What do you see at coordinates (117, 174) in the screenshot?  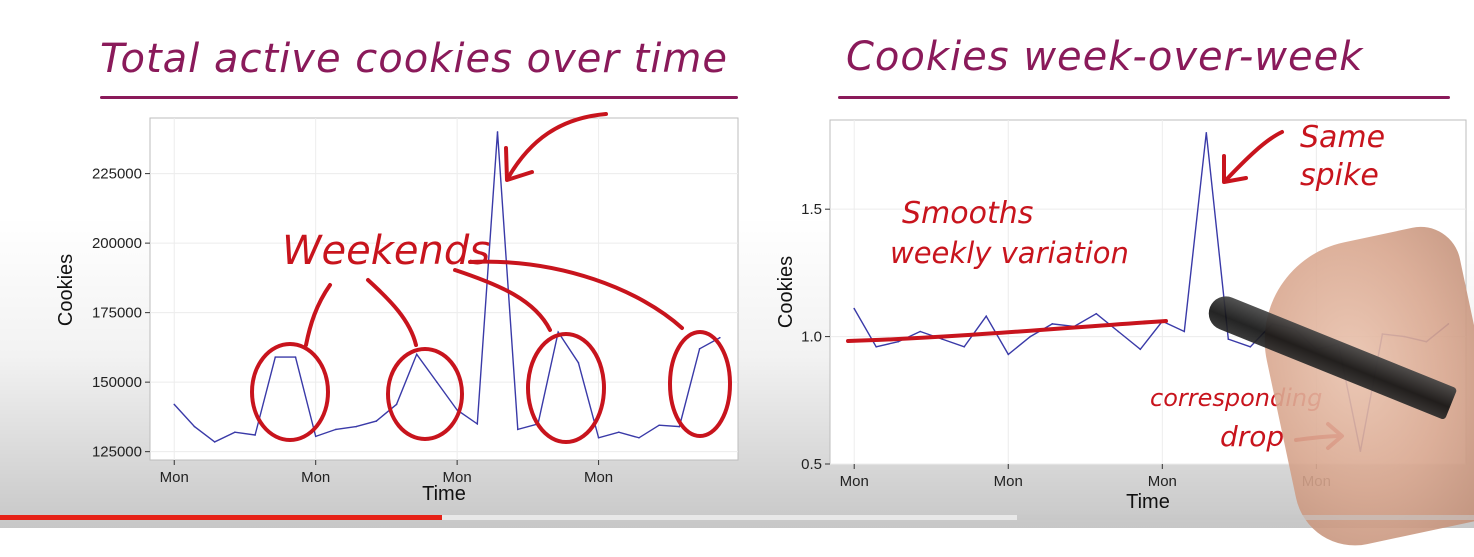 I see `y-tick-label: 225000` at bounding box center [117, 174].